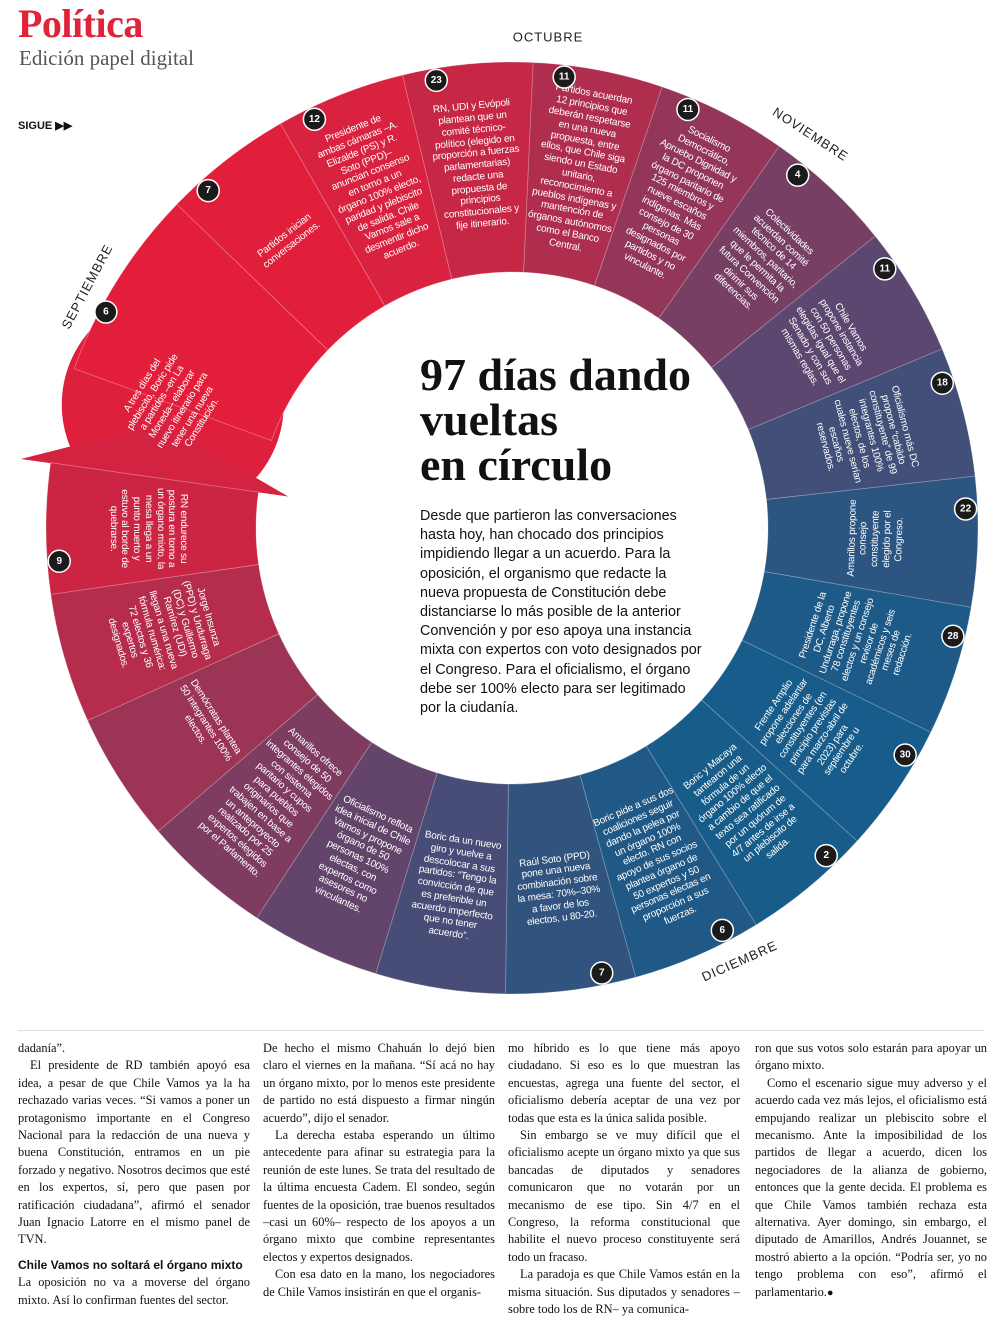  I want to click on title-line: vueltas, so click(489, 419).